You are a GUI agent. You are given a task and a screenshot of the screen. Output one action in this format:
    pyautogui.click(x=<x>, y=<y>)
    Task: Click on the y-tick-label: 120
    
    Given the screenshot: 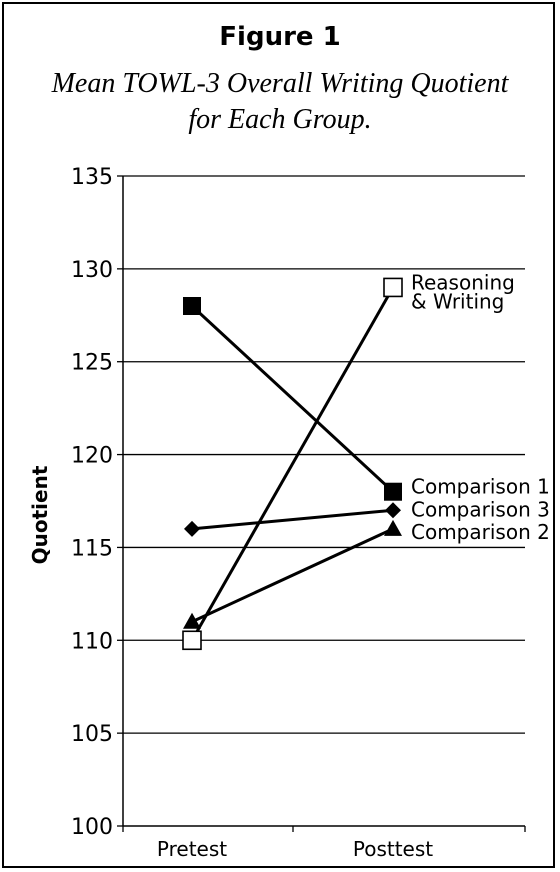 What is the action you would take?
    pyautogui.click(x=92, y=456)
    